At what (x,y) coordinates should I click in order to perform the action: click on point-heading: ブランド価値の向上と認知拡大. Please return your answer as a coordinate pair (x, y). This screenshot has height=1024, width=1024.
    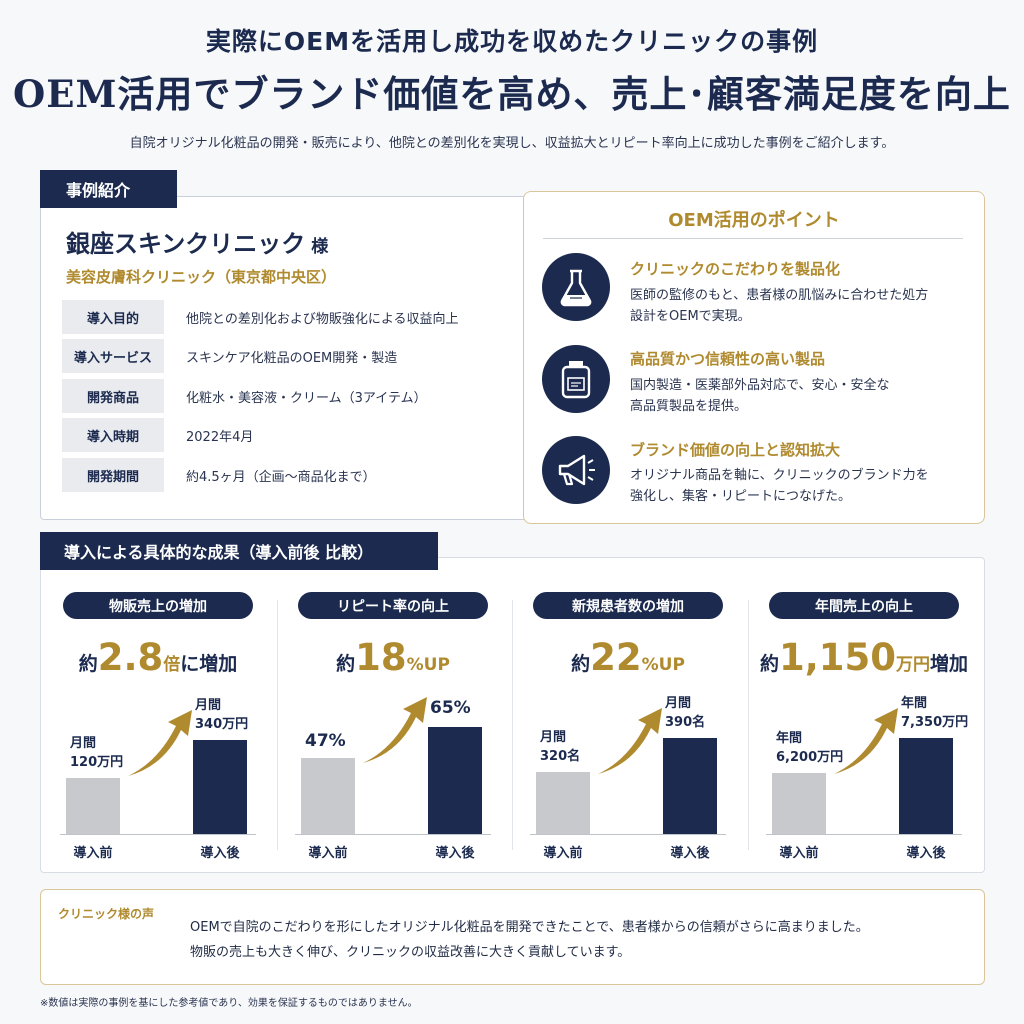
    Looking at the image, I should click on (735, 450).